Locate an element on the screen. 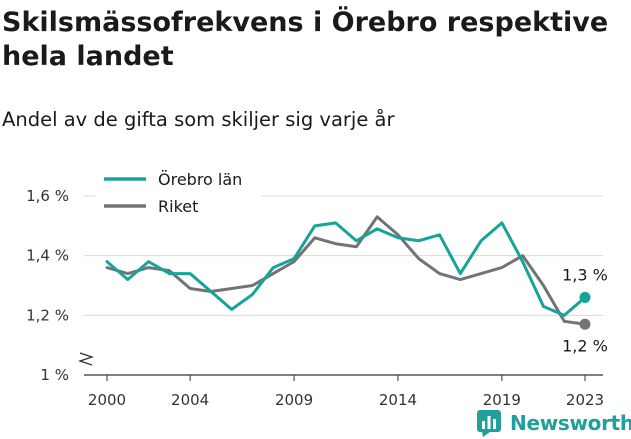 Image resolution: width=631 pixels, height=439 pixels. x-tick-label: 2019 is located at coordinates (502, 400).